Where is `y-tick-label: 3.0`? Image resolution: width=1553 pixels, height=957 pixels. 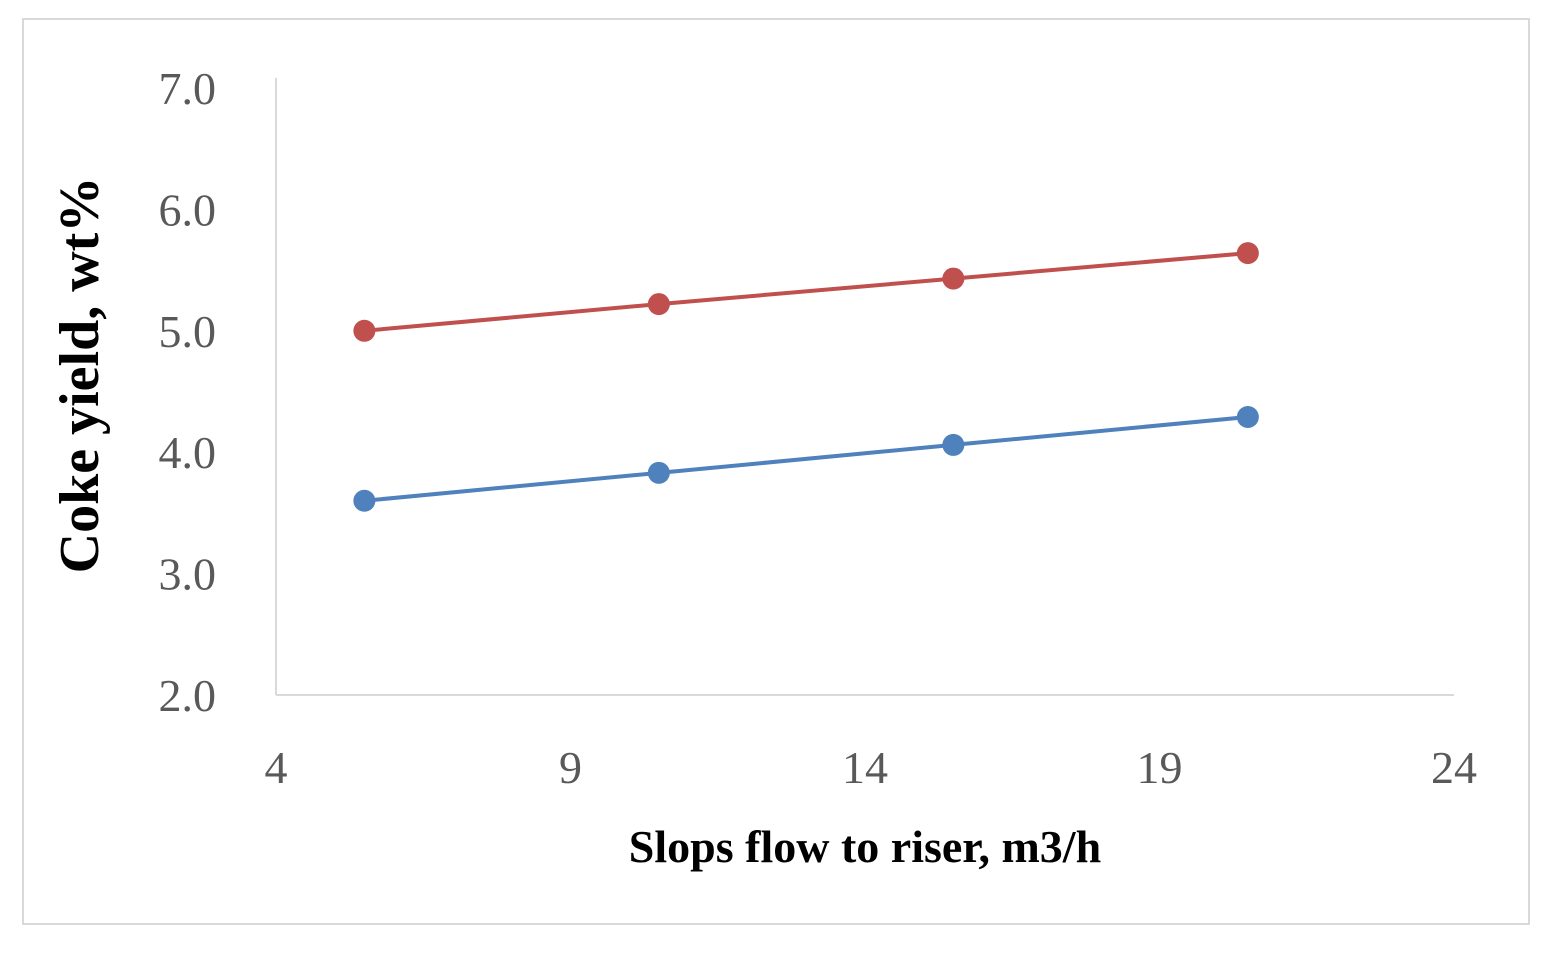
y-tick-label: 3.0 is located at coordinates (188, 574).